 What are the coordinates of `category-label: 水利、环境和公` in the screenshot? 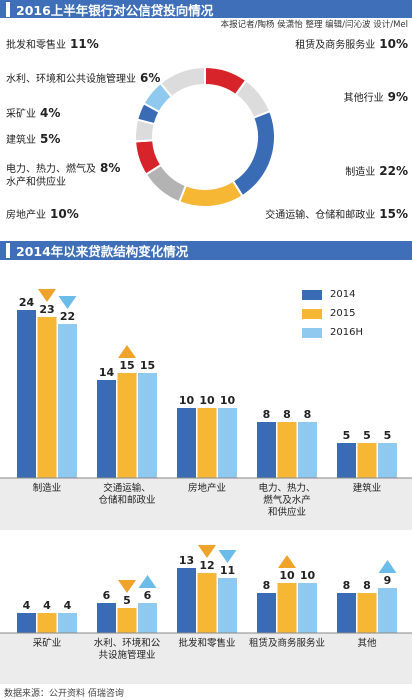 It's located at (127, 643).